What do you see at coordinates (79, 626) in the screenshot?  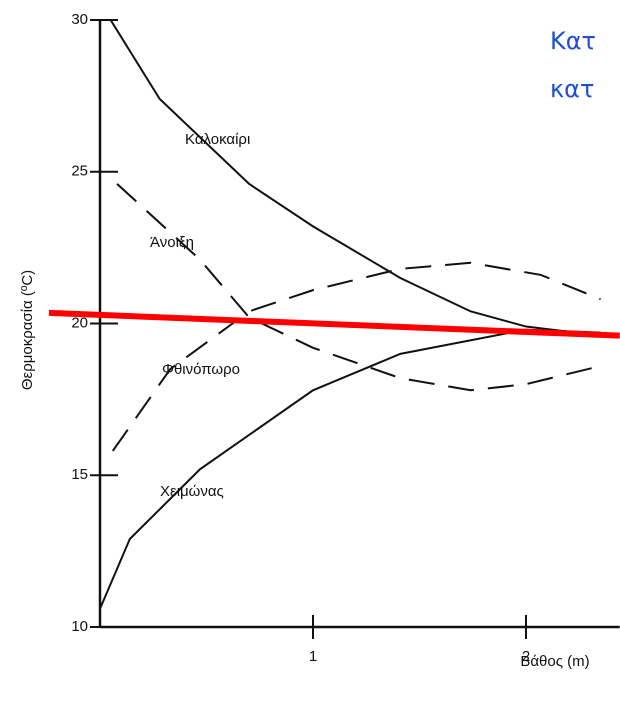 I see `y-tick-label: 10` at bounding box center [79, 626].